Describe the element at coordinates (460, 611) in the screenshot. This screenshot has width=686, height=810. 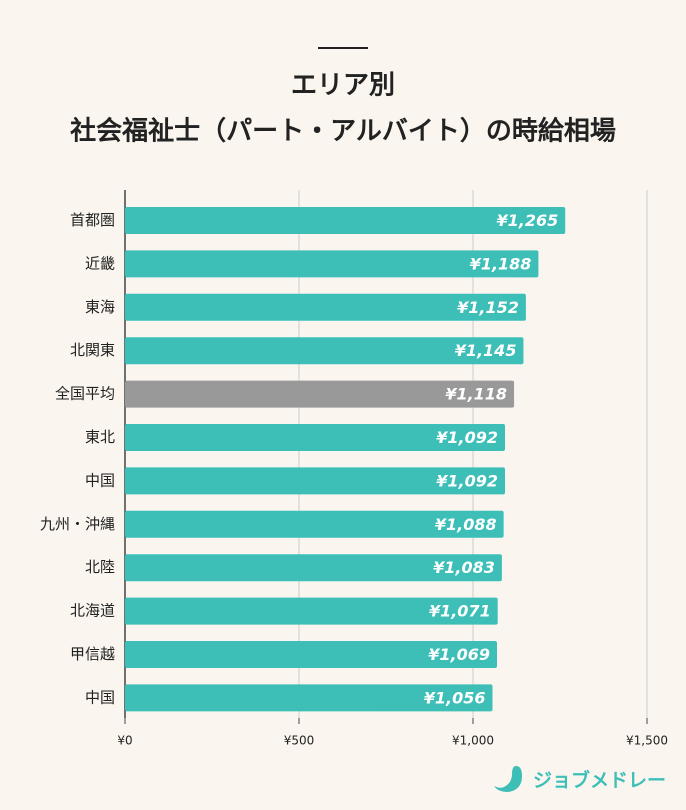
I see `value-label: ¥1,071` at that location.